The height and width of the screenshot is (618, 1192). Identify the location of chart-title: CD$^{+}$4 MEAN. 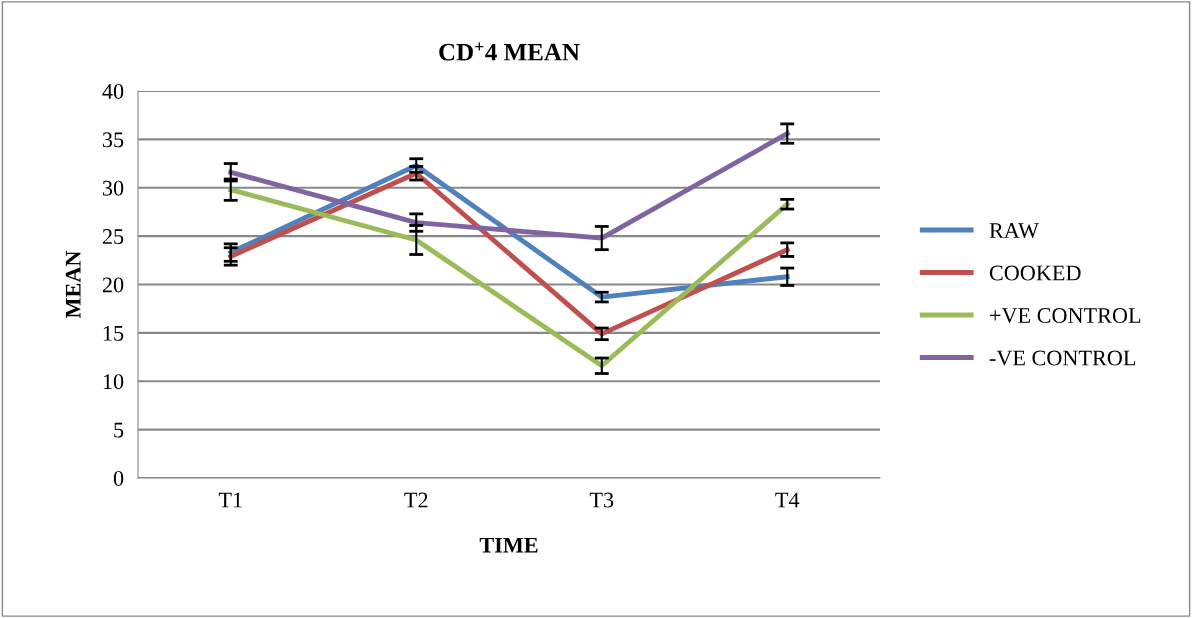
(509, 51).